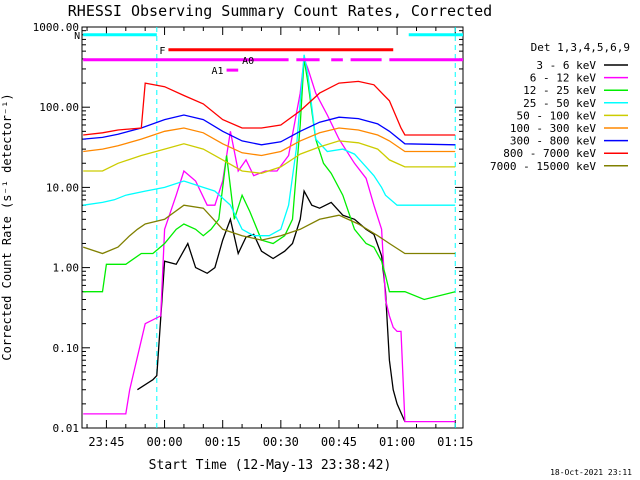 Image resolution: width=640 pixels, height=480 pixels. I want to click on y-tick-label: 1.00, so click(66, 268).